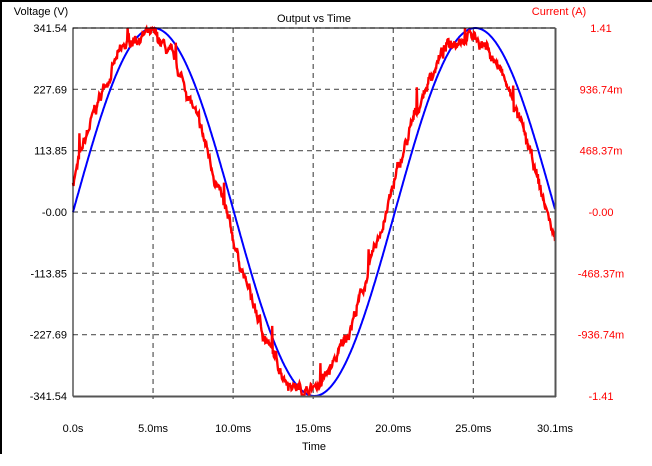 The image size is (652, 466). I want to click on right-tick-label: 936.74m, so click(601, 90).